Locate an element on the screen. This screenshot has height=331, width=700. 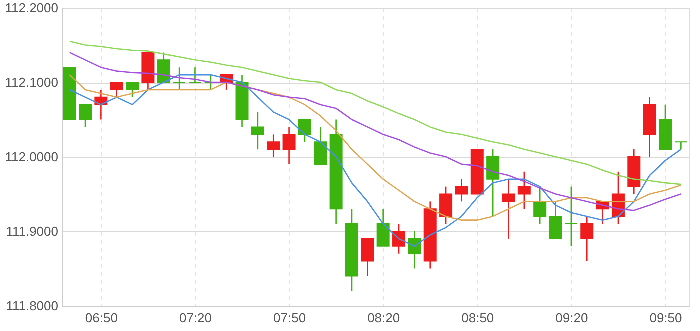
y-tick-label: 112.2000 is located at coordinates (31, 8).